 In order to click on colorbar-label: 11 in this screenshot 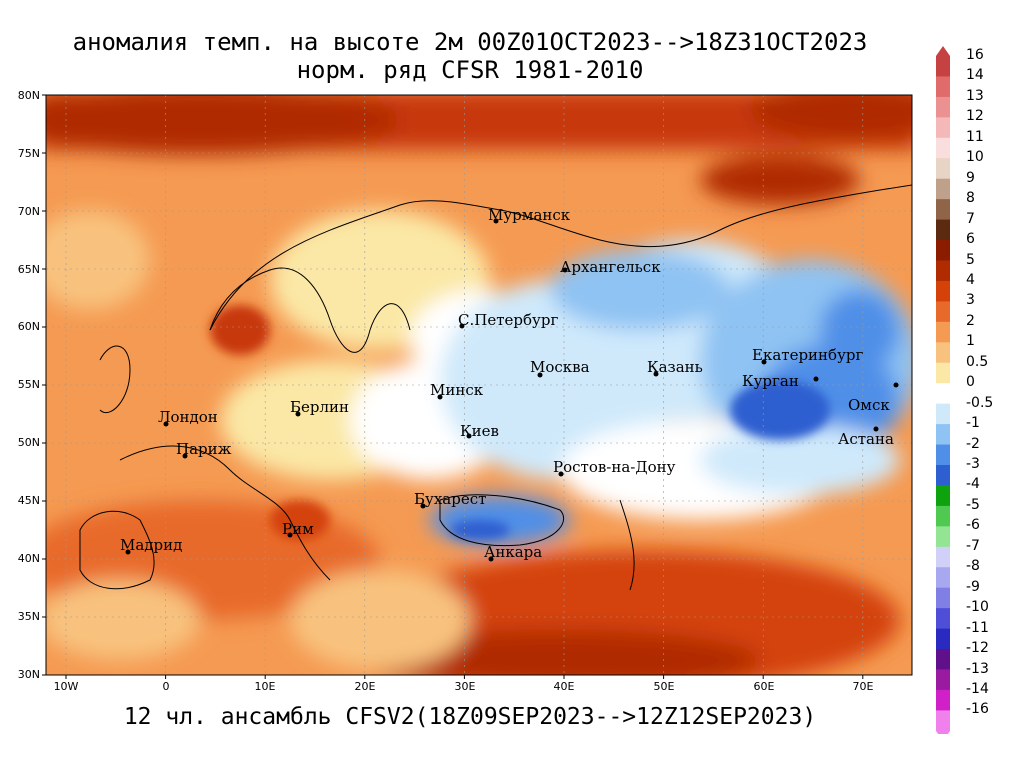, I will do `click(975, 136)`.